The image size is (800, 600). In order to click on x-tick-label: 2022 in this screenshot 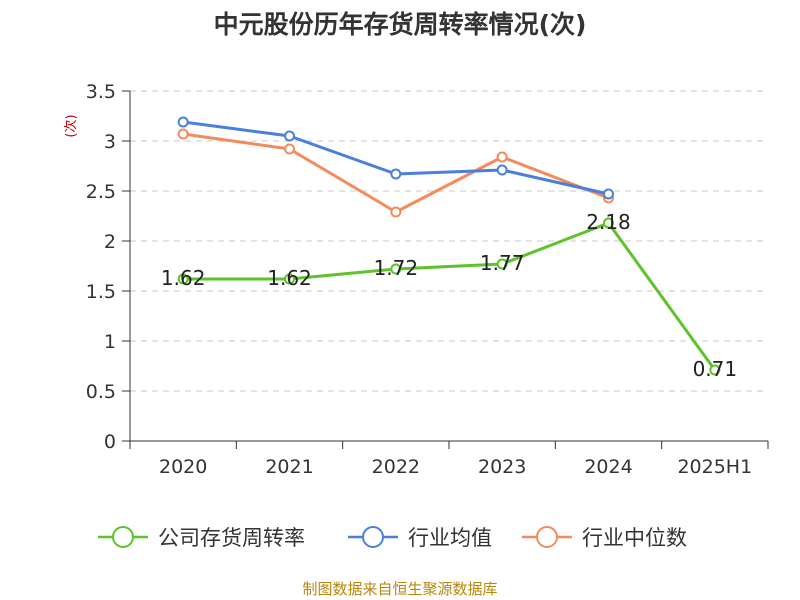, I will do `click(396, 467)`.